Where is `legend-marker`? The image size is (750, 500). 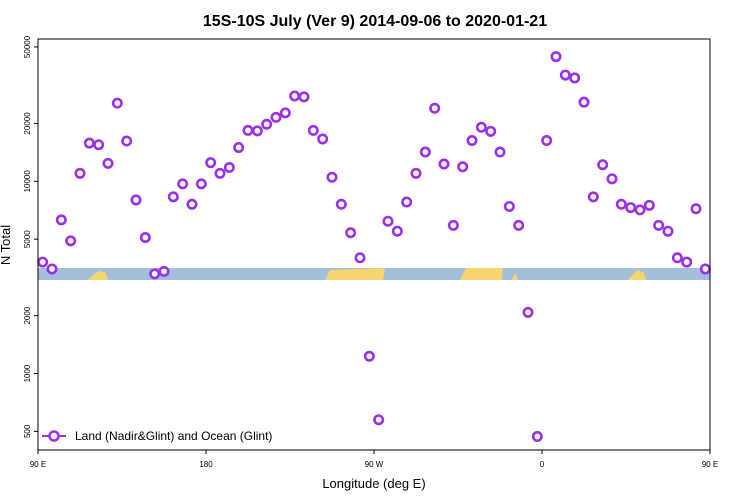 legend-marker is located at coordinates (54, 436).